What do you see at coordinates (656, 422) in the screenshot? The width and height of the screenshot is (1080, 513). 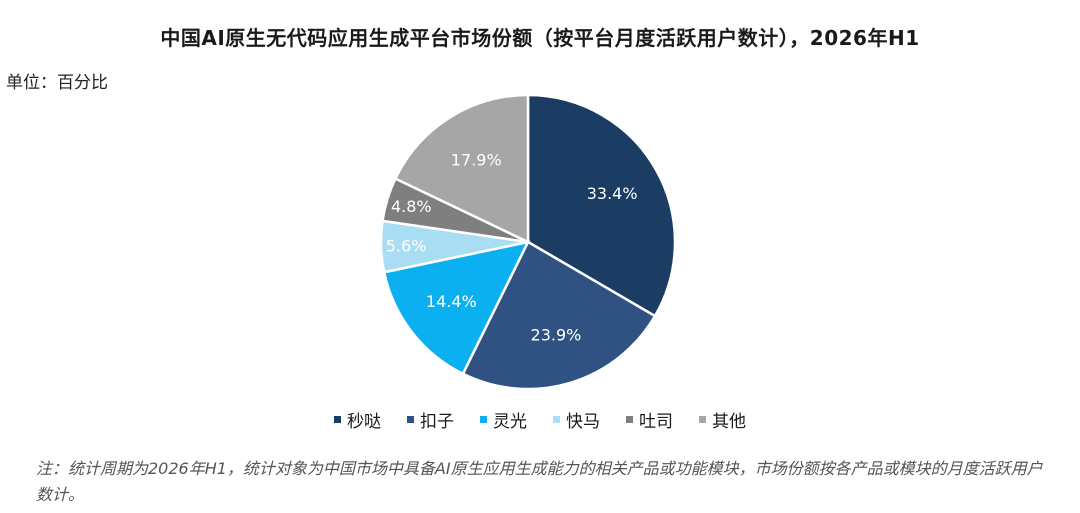 I see `legend-label-5: 吐司` at bounding box center [656, 422].